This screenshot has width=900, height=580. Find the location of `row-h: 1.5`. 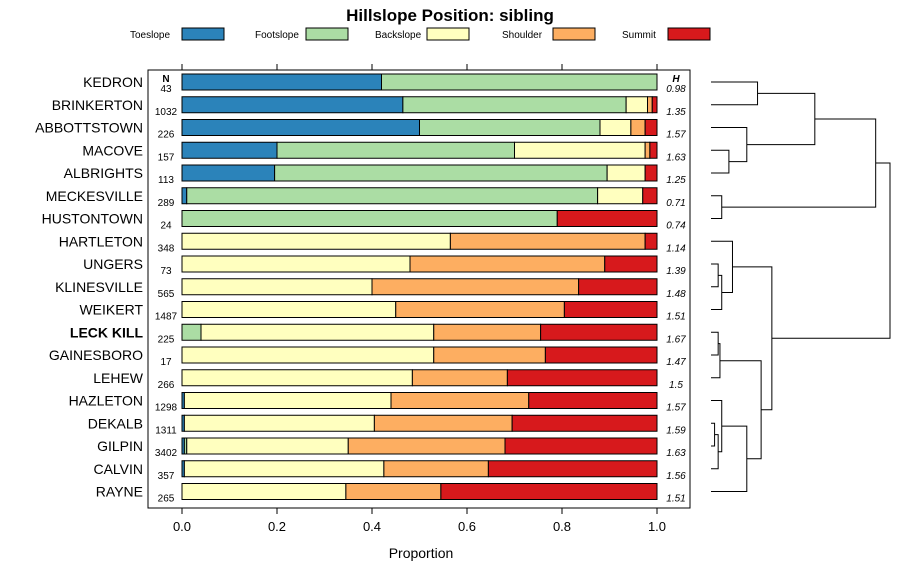

row-h: 1.5 is located at coordinates (676, 385).